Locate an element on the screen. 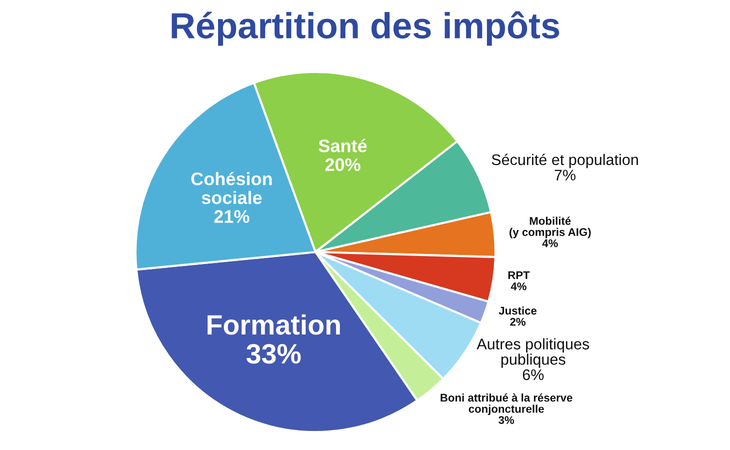 The image size is (730, 450). chart-title: Répartition des impôts is located at coordinates (366, 28).